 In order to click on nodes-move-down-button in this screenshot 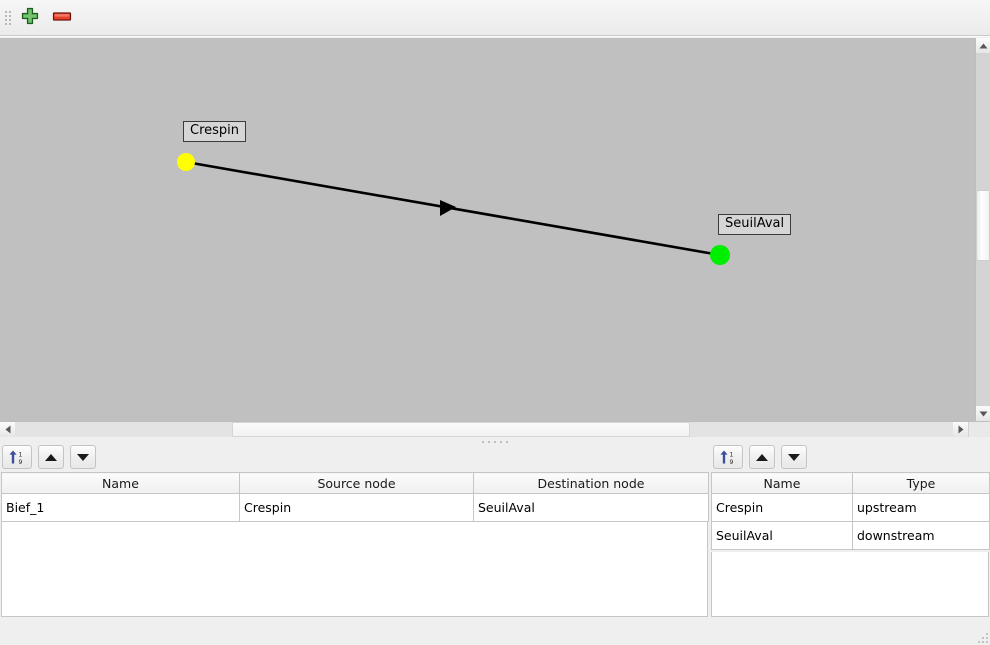, I will do `click(794, 457)`.